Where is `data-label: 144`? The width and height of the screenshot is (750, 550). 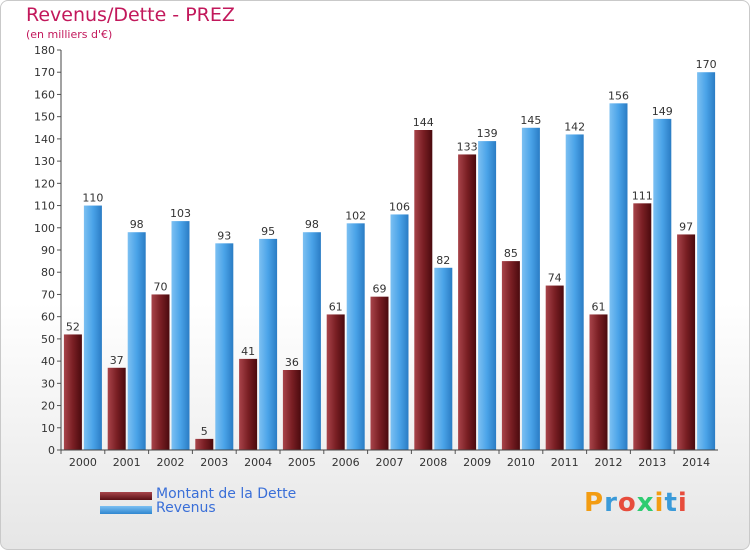
data-label: 144 is located at coordinates (423, 122).